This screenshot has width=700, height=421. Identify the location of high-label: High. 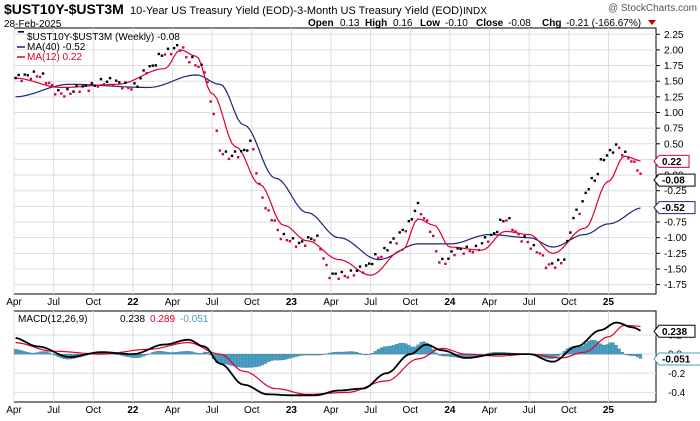
(376, 23).